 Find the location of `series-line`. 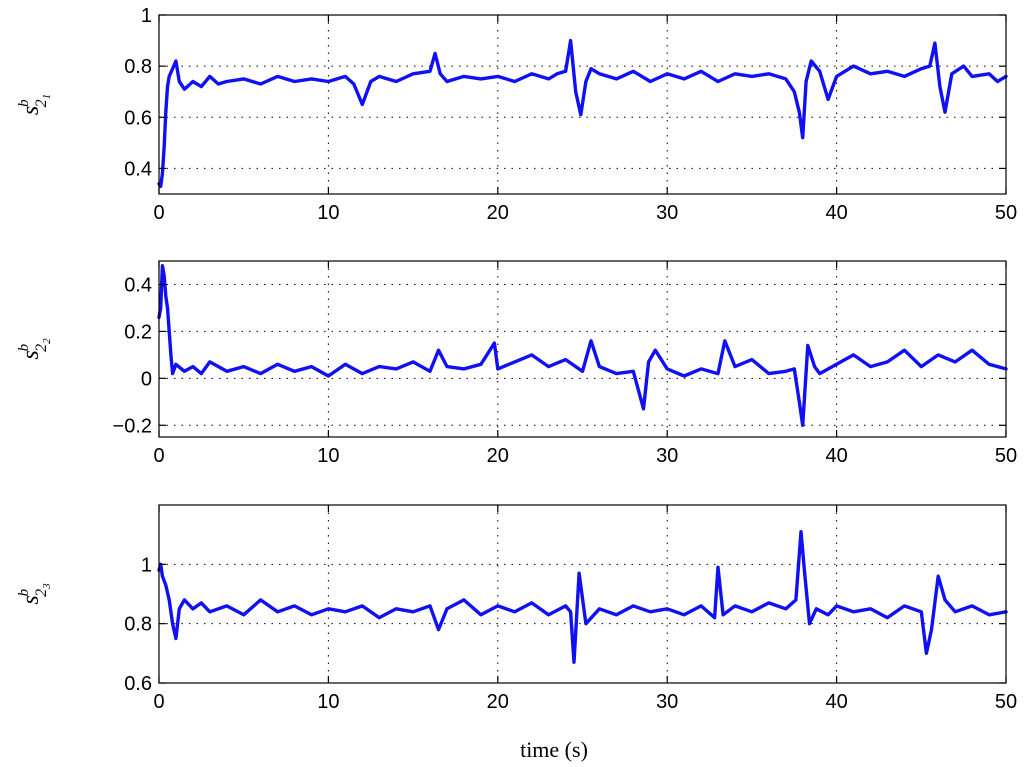

series-line is located at coordinates (582, 597).